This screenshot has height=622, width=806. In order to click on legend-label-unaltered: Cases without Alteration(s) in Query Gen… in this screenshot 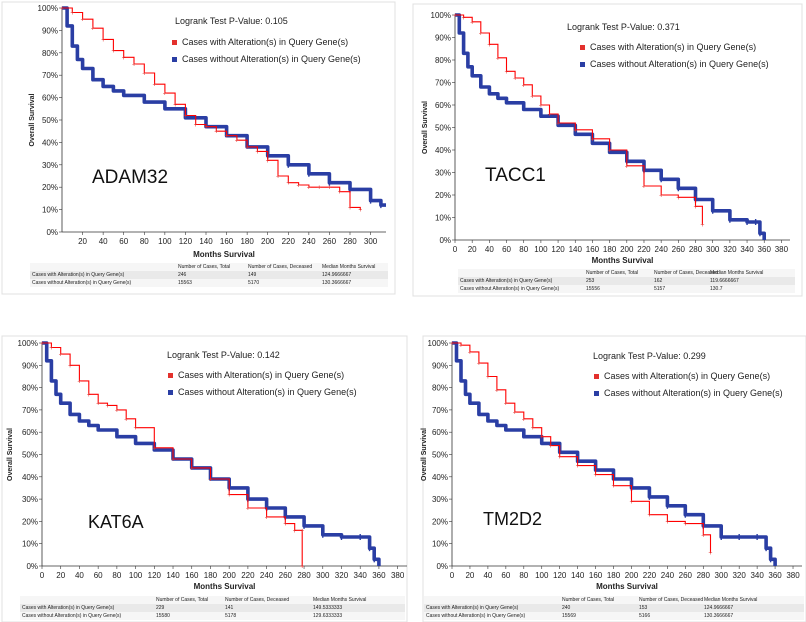, I will do `click(693, 393)`.